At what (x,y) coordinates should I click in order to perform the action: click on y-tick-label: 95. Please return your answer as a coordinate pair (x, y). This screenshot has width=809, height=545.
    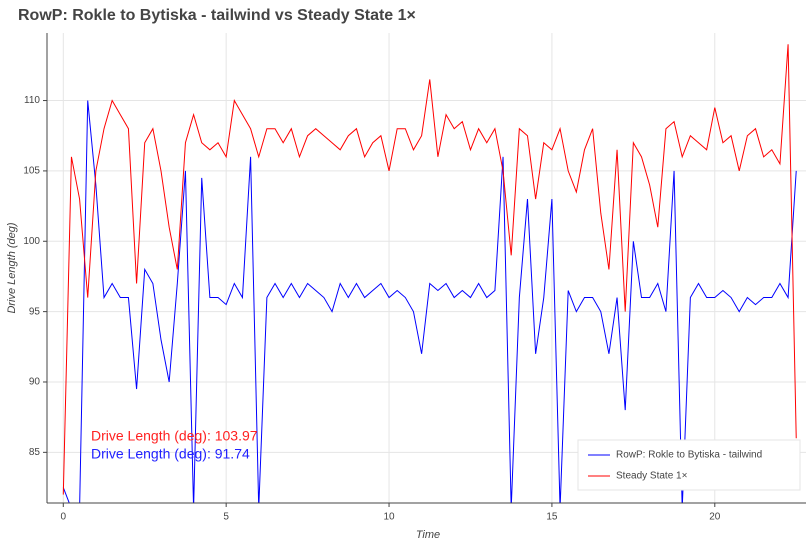
    Looking at the image, I should click on (35, 311).